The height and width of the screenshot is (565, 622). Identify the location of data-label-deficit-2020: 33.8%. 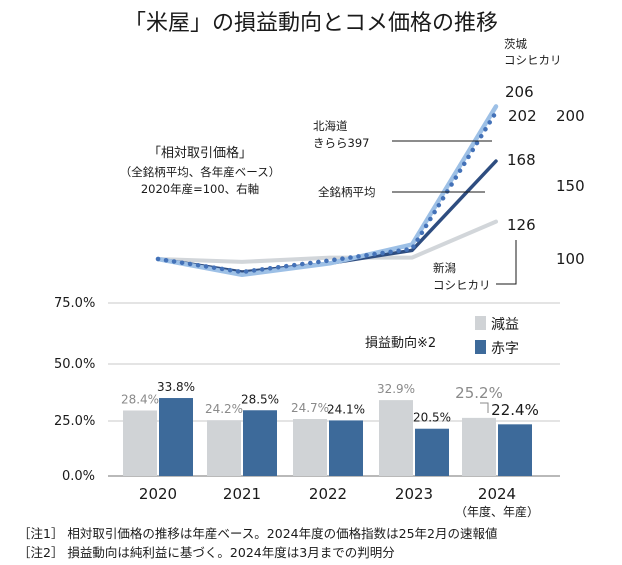
(176, 387).